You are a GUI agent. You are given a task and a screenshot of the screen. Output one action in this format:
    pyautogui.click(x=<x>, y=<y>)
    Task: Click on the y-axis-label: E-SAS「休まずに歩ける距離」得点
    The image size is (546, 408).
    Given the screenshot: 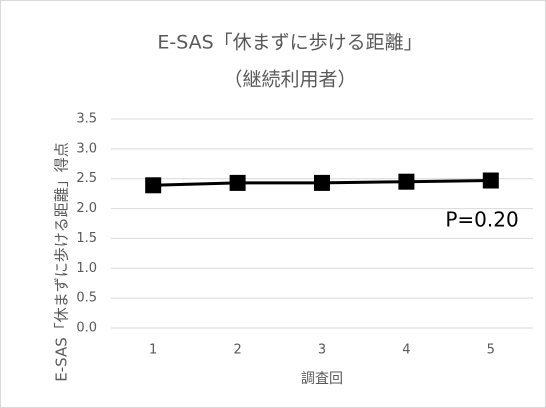 What is the action you would take?
    pyautogui.click(x=62, y=261)
    